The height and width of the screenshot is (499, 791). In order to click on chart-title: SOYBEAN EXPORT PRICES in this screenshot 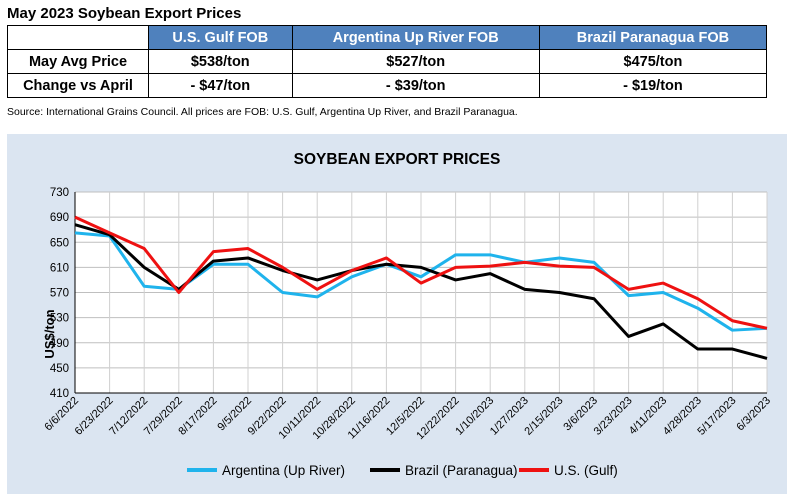, I will do `click(397, 159)`.